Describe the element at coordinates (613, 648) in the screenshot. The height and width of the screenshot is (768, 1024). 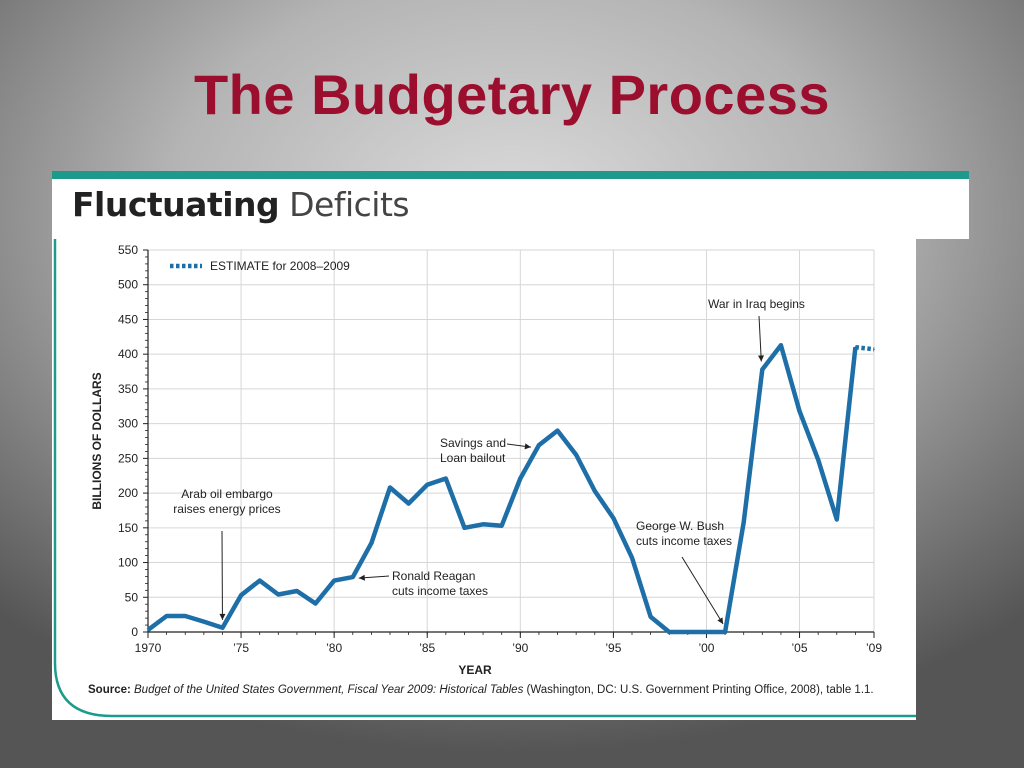
I see `x-tick-label: ’95` at that location.